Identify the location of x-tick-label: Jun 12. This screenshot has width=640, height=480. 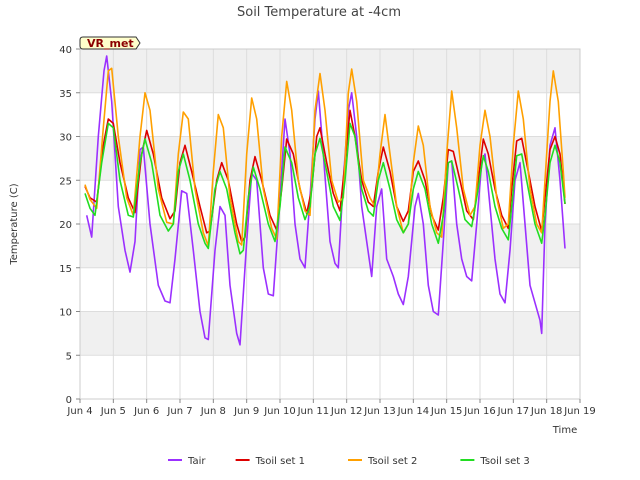
(346, 411).